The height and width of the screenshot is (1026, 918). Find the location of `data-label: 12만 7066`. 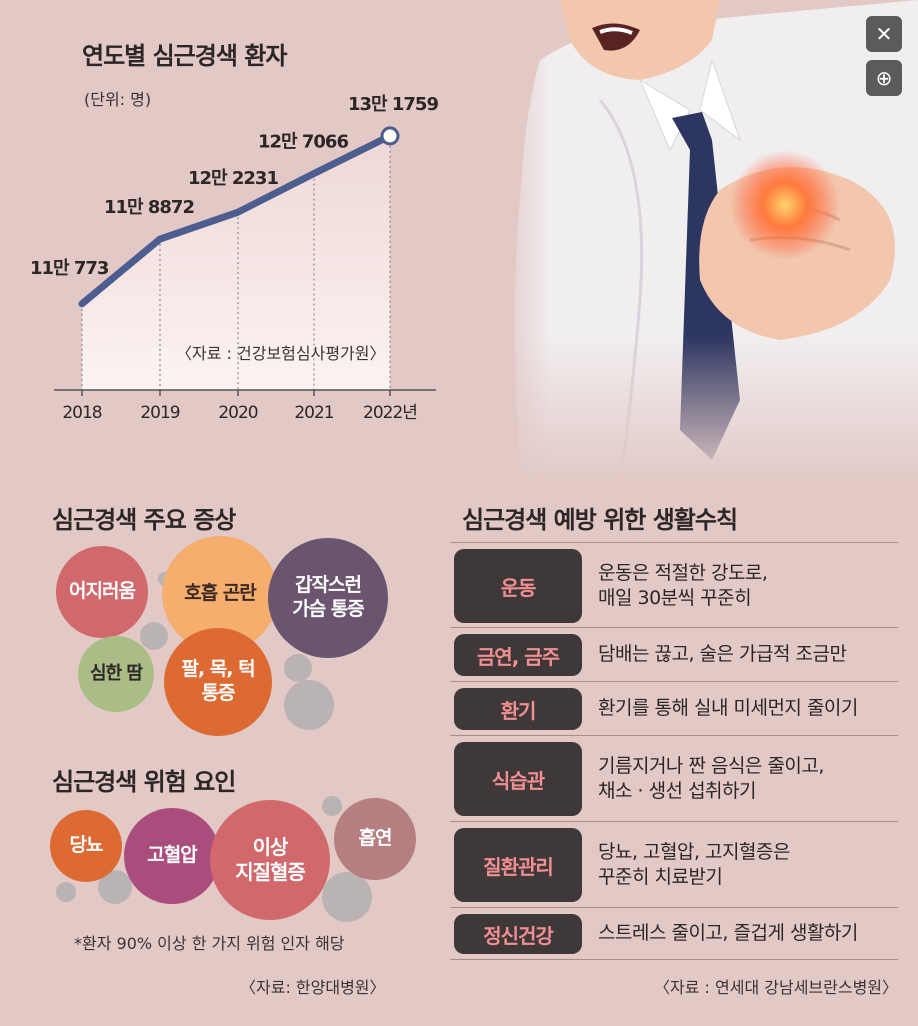

data-label: 12만 7066 is located at coordinates (303, 141).